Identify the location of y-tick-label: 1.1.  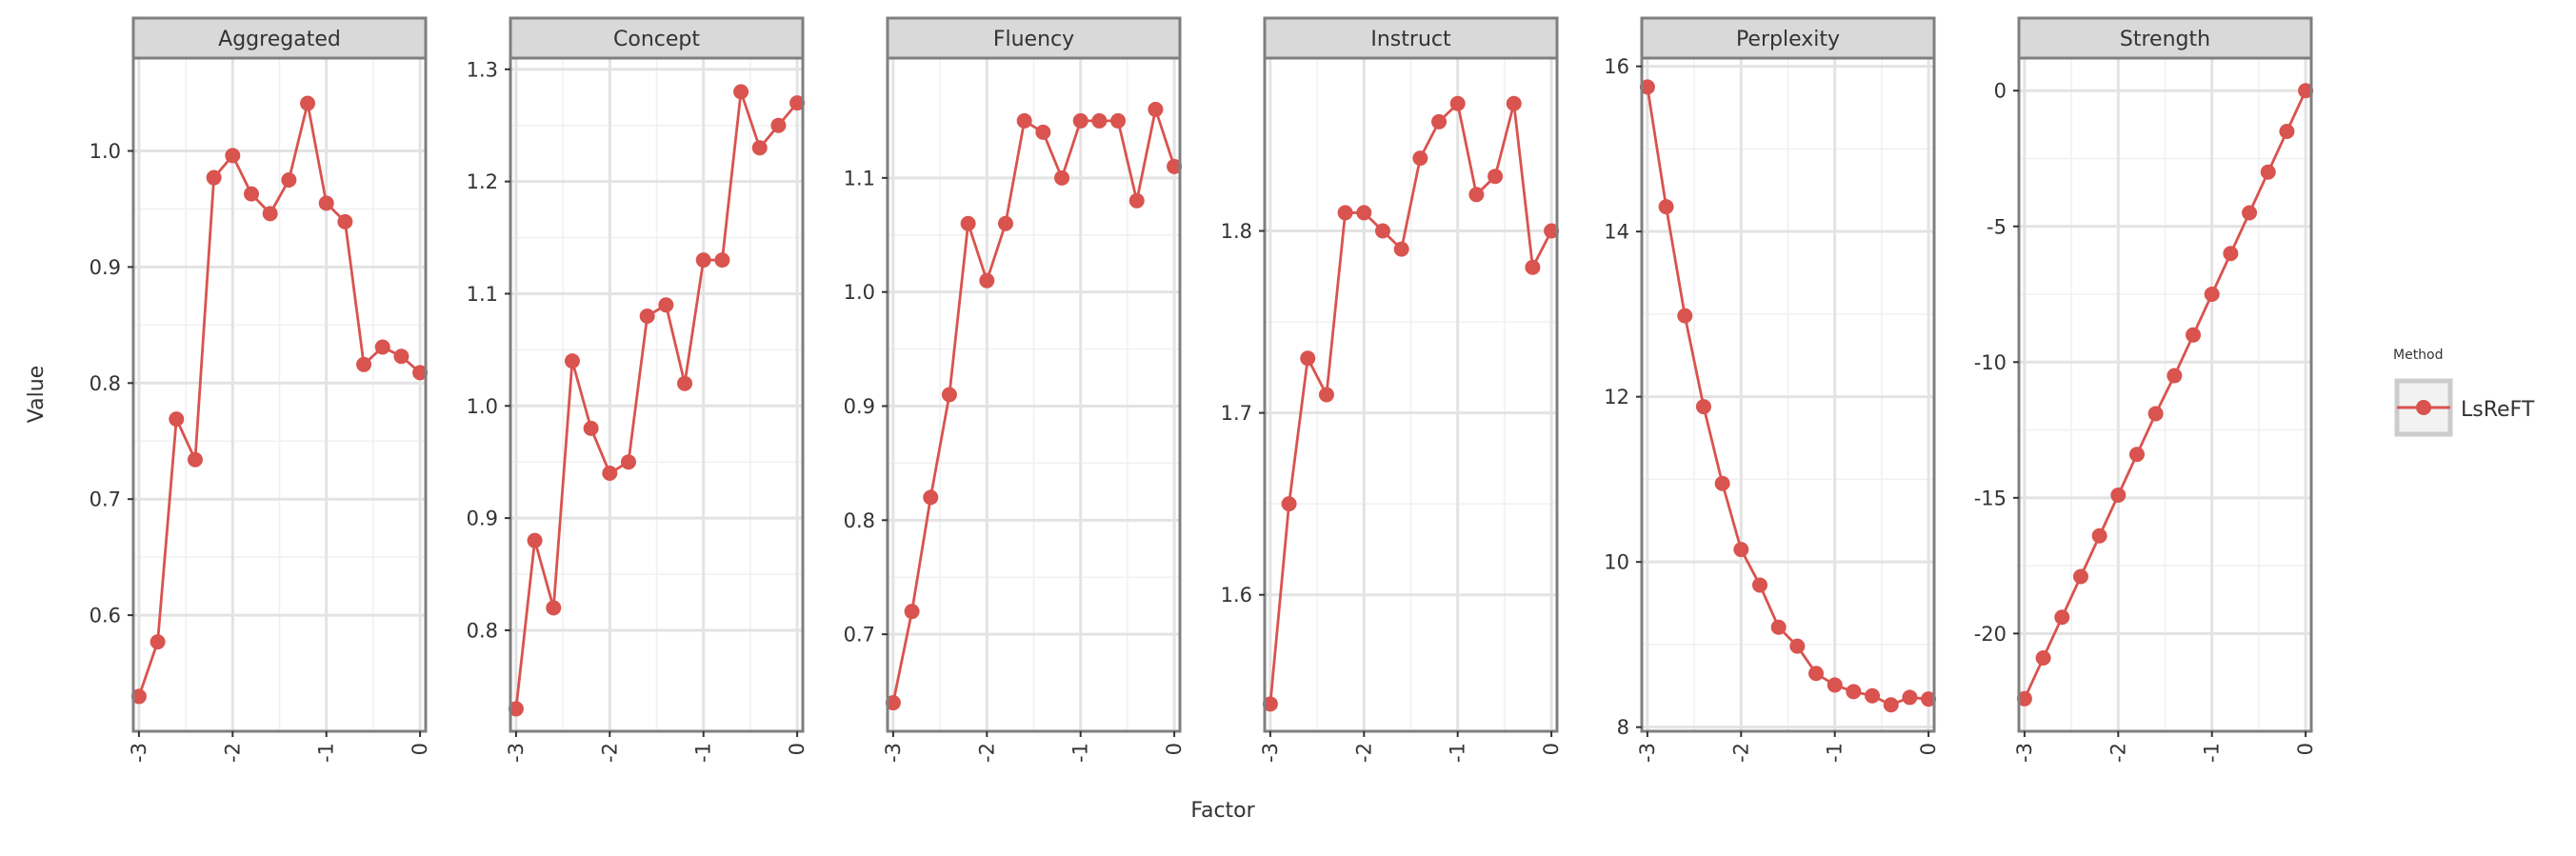
(483, 294).